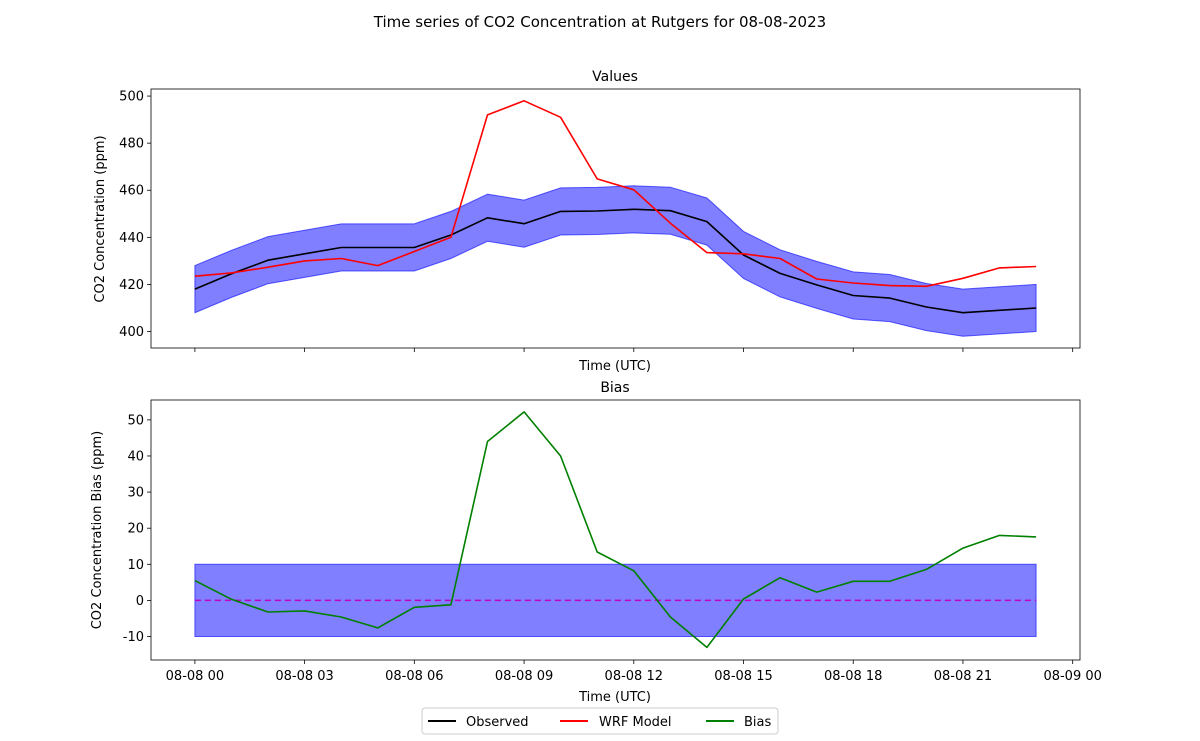 The image size is (1200, 741). I want to click on bias-y-tick-label: 10, so click(135, 565).